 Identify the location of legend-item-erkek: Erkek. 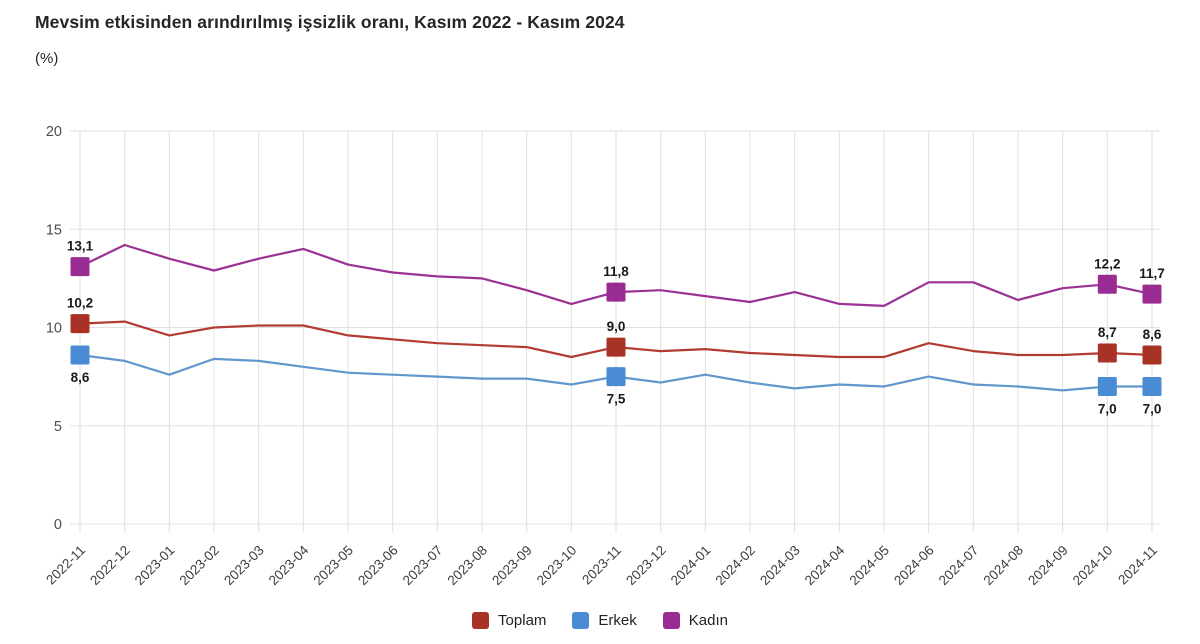
(604, 620).